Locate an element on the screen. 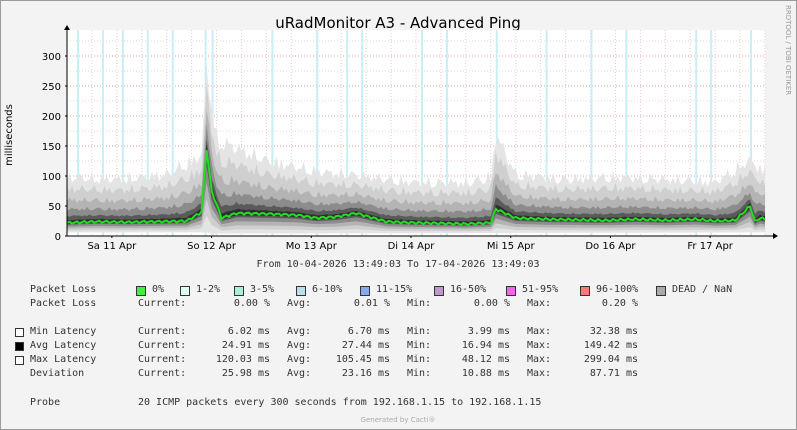 The height and width of the screenshot is (430, 797). stat-current-value: 120.03 ms is located at coordinates (242, 359).